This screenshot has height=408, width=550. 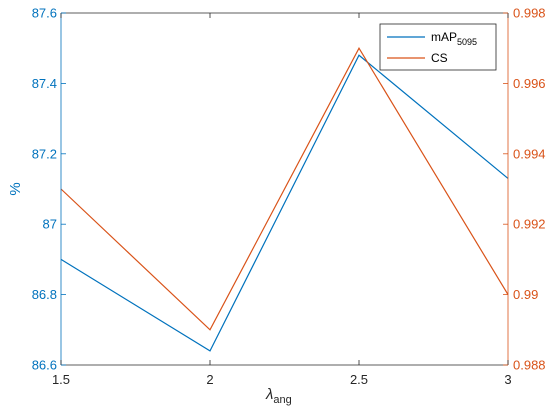 I want to click on legend-label-cs: CS, so click(x=439, y=58).